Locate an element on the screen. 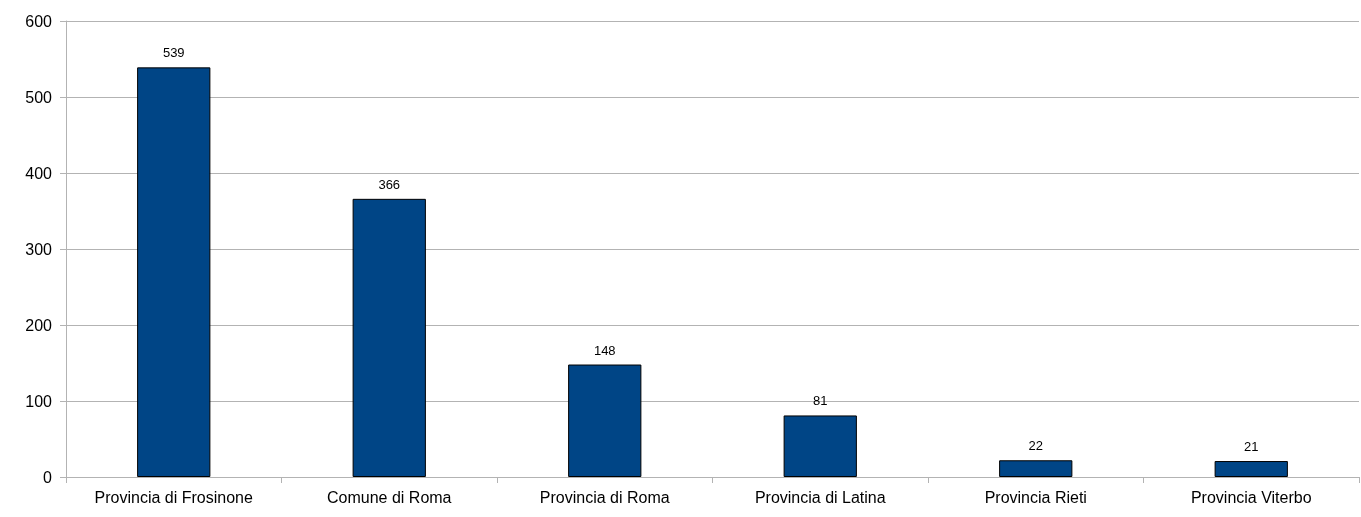  x-tick-label: Provincia di Roma is located at coordinates (604, 497).